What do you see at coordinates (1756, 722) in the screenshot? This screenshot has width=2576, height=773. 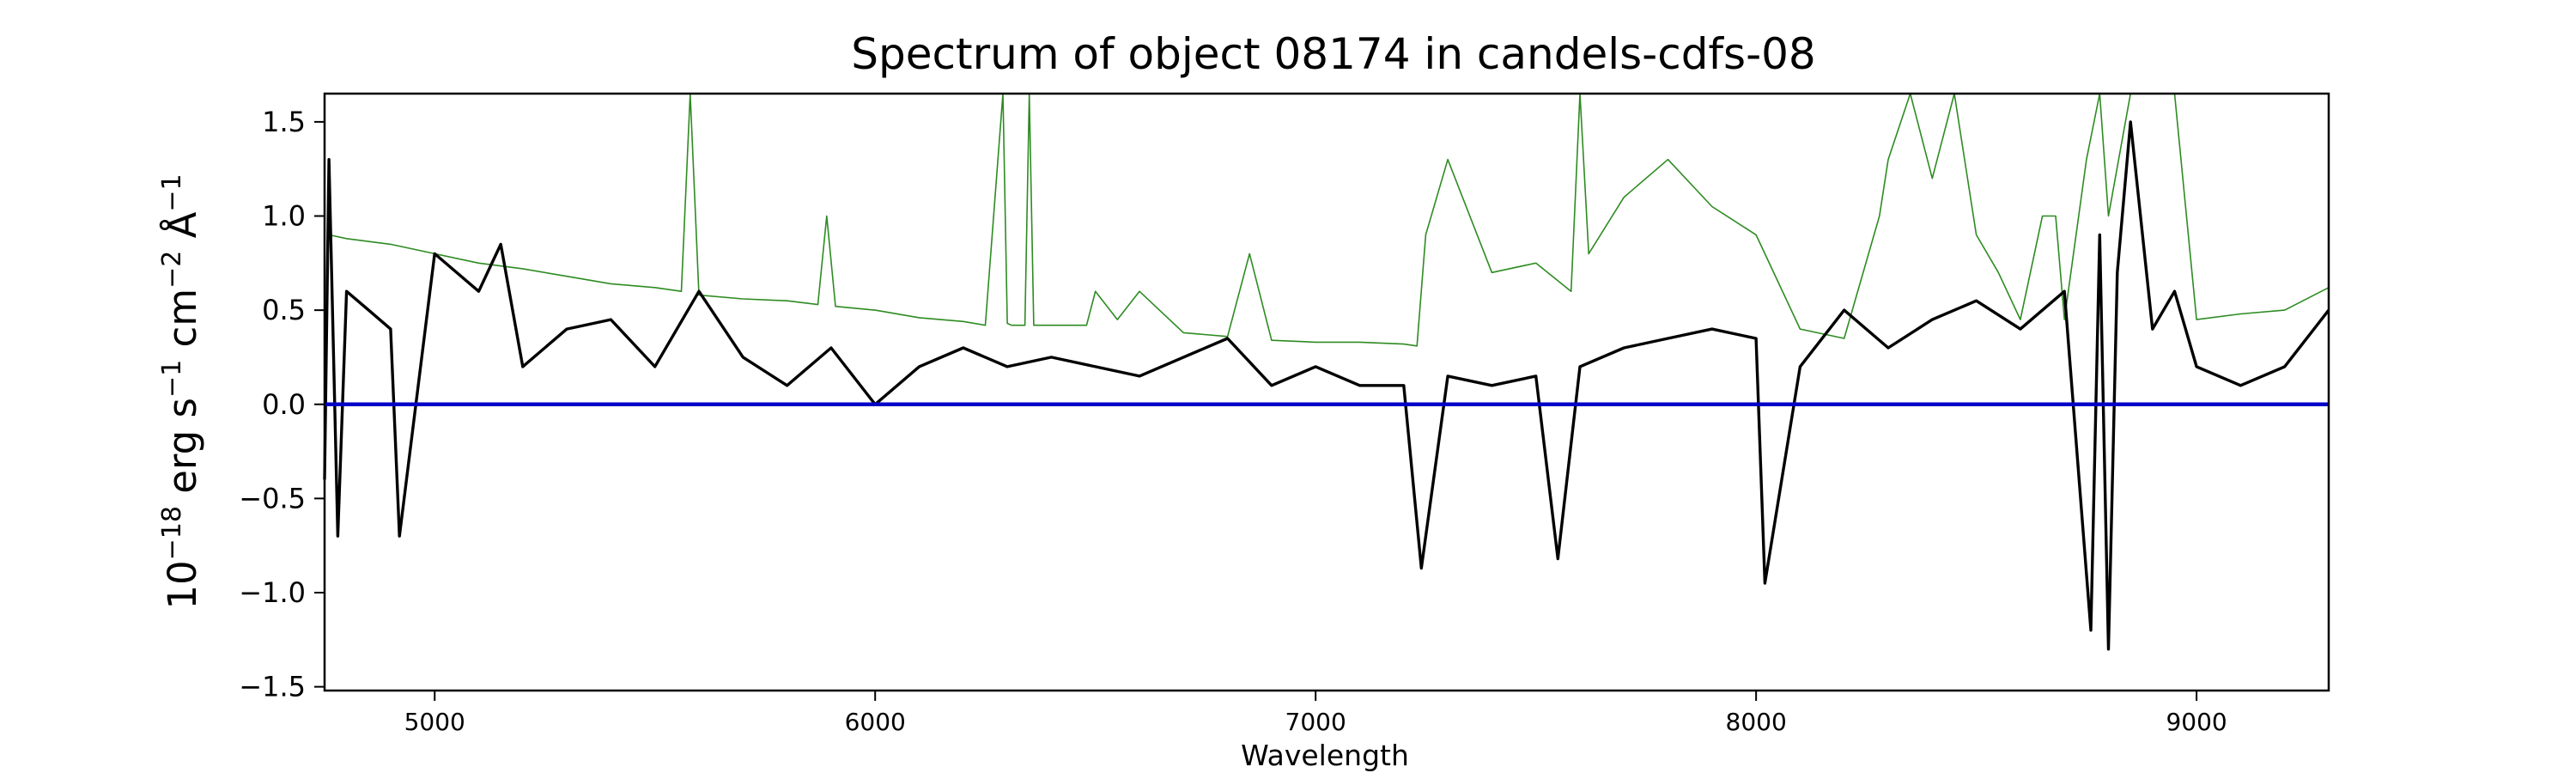 I see `x-tick-label: 8000` at bounding box center [1756, 722].